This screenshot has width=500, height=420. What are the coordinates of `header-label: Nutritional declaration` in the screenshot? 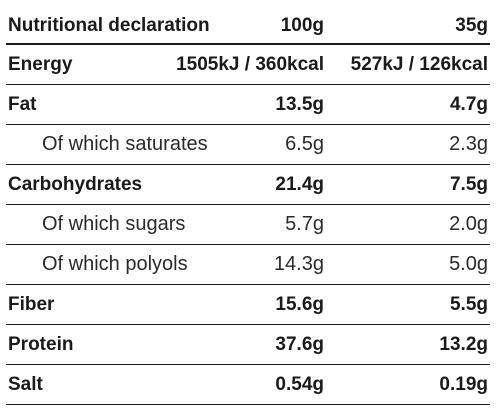 It's located at (109, 25).